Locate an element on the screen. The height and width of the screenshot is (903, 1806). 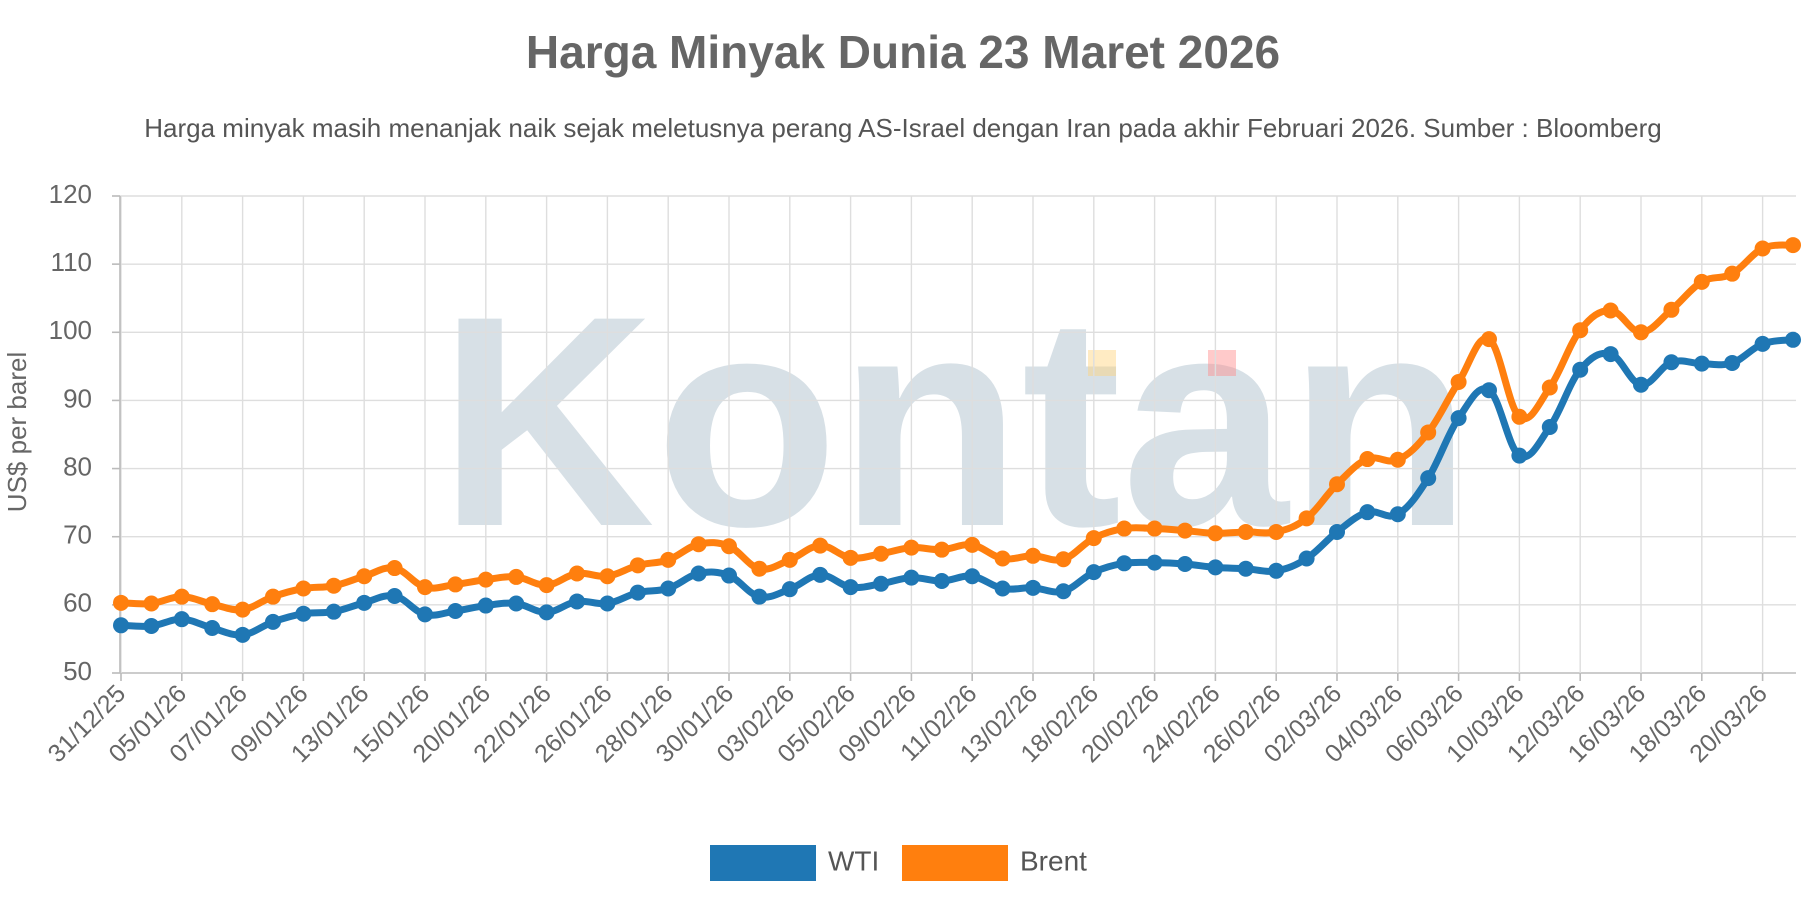
legend-swatch-brent is located at coordinates (955, 863).